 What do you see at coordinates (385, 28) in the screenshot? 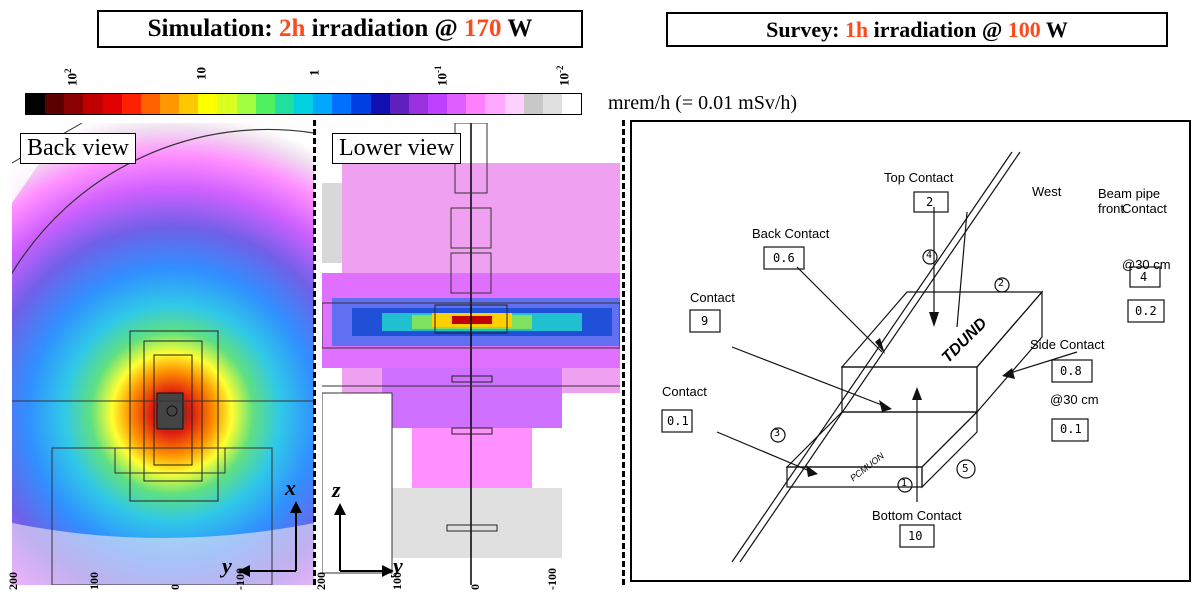
I see `simulation-title-middle: irradiation @` at bounding box center [385, 28].